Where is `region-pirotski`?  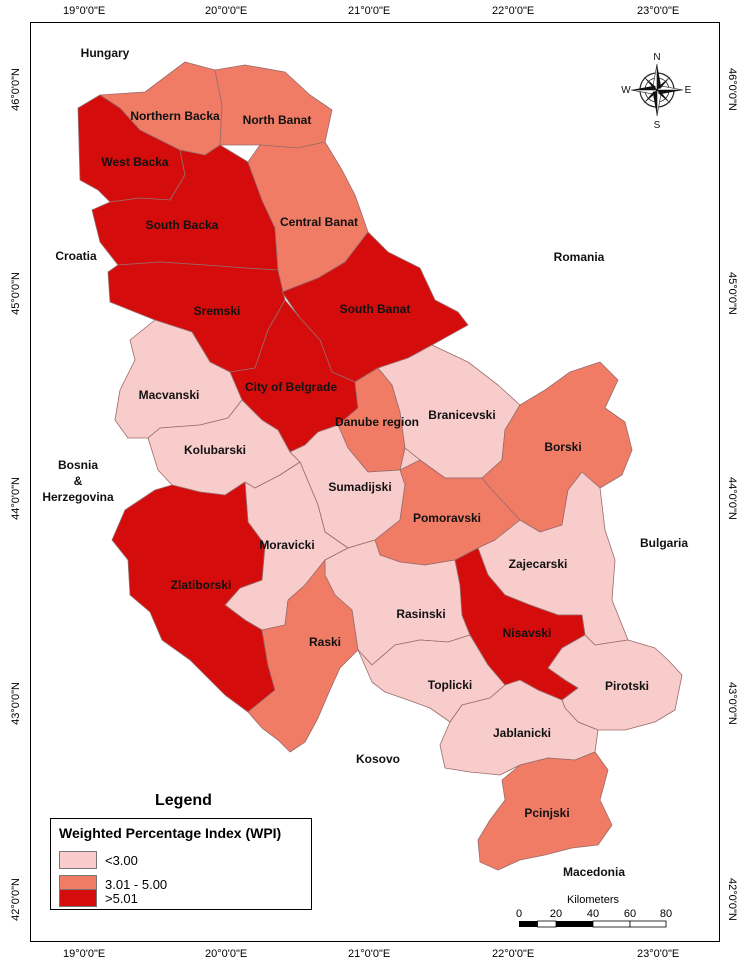
region-pirotski is located at coordinates (615, 682).